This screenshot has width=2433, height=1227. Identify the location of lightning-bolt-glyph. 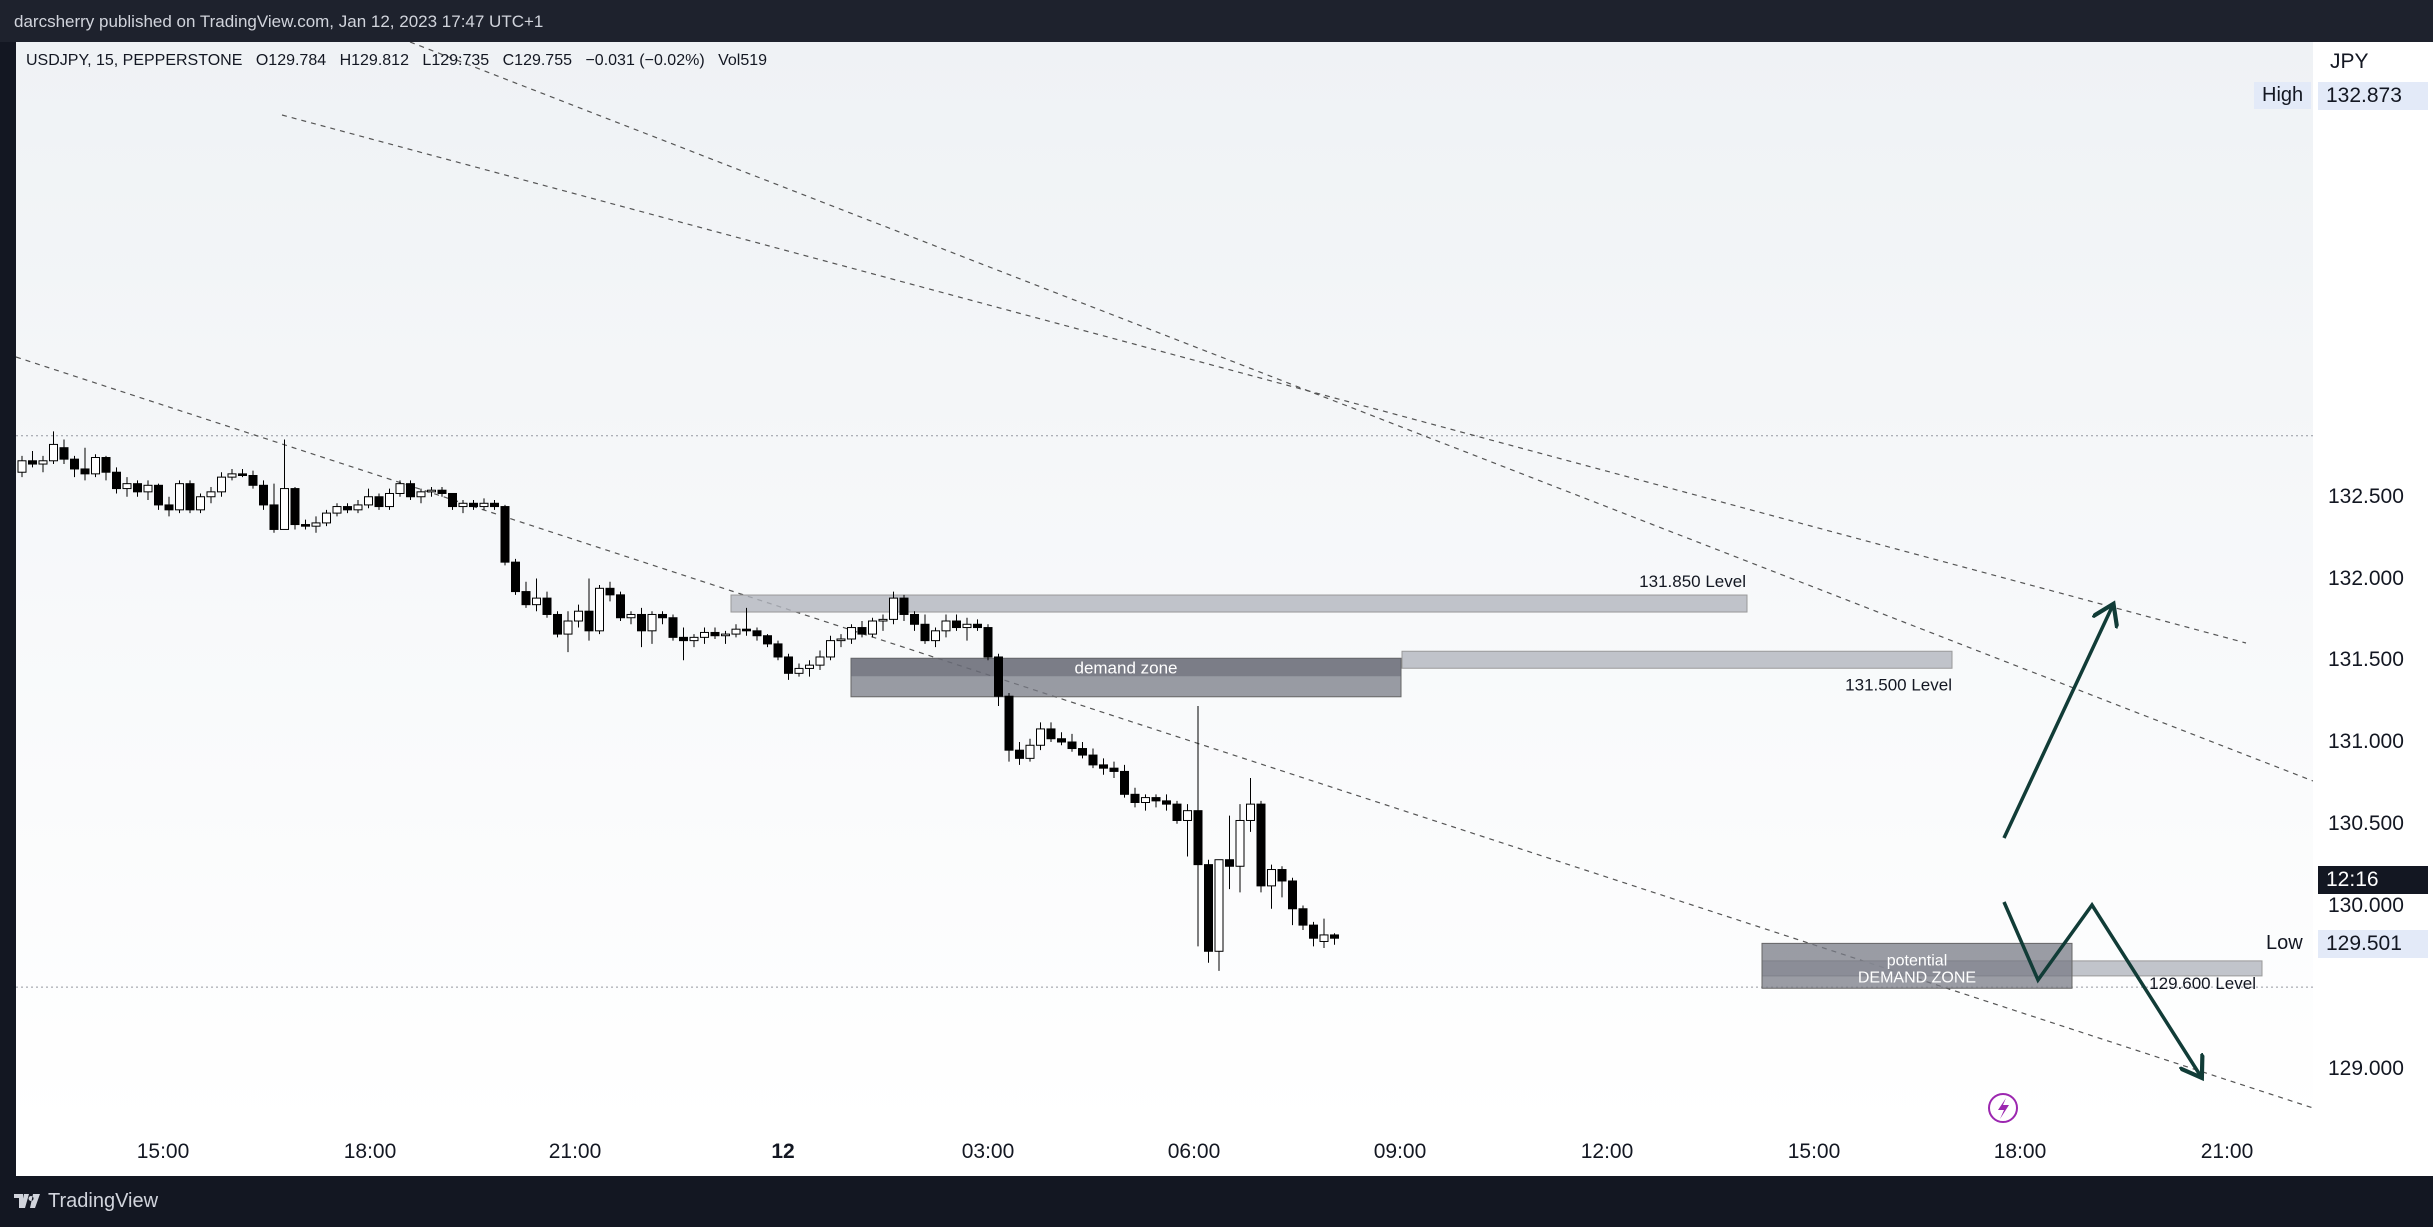
(2003, 1108).